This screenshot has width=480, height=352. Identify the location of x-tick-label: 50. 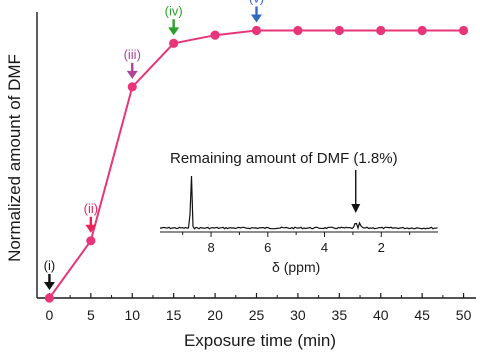
(464, 315).